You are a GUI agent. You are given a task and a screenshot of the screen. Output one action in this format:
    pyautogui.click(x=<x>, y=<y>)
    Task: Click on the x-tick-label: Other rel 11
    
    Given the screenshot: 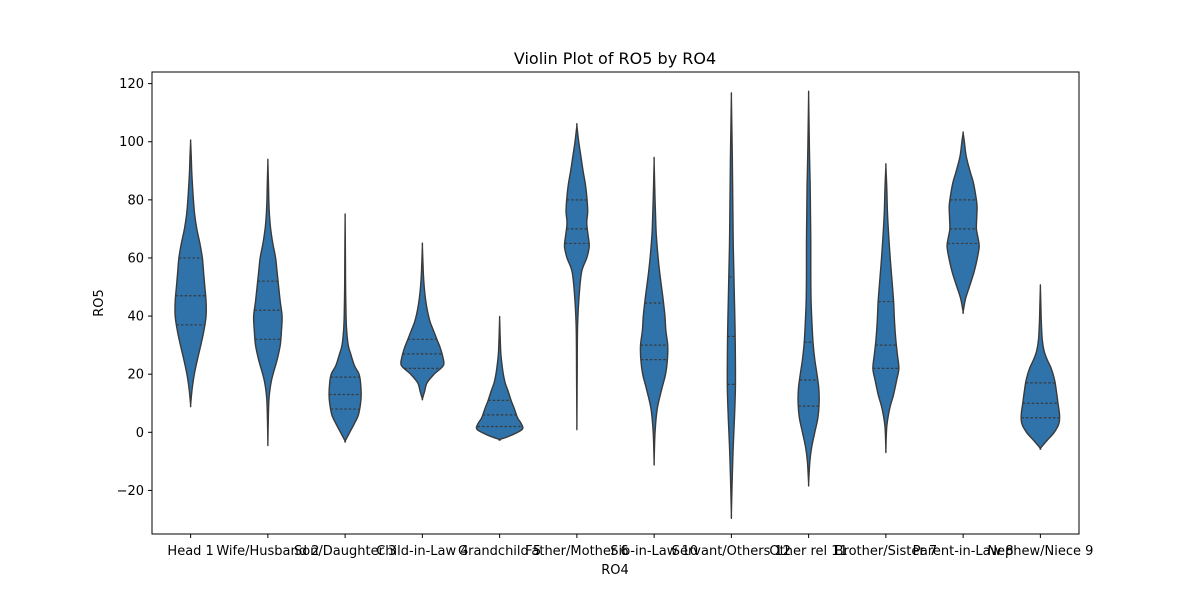 What is the action you would take?
    pyautogui.click(x=808, y=551)
    